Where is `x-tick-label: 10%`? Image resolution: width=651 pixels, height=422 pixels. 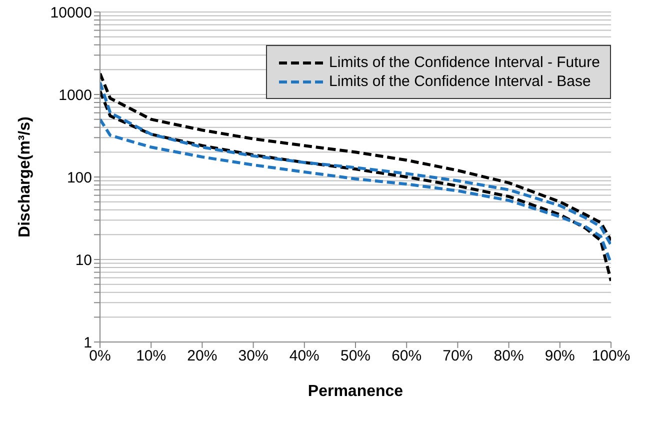 x-tick-label: 10% is located at coordinates (151, 356).